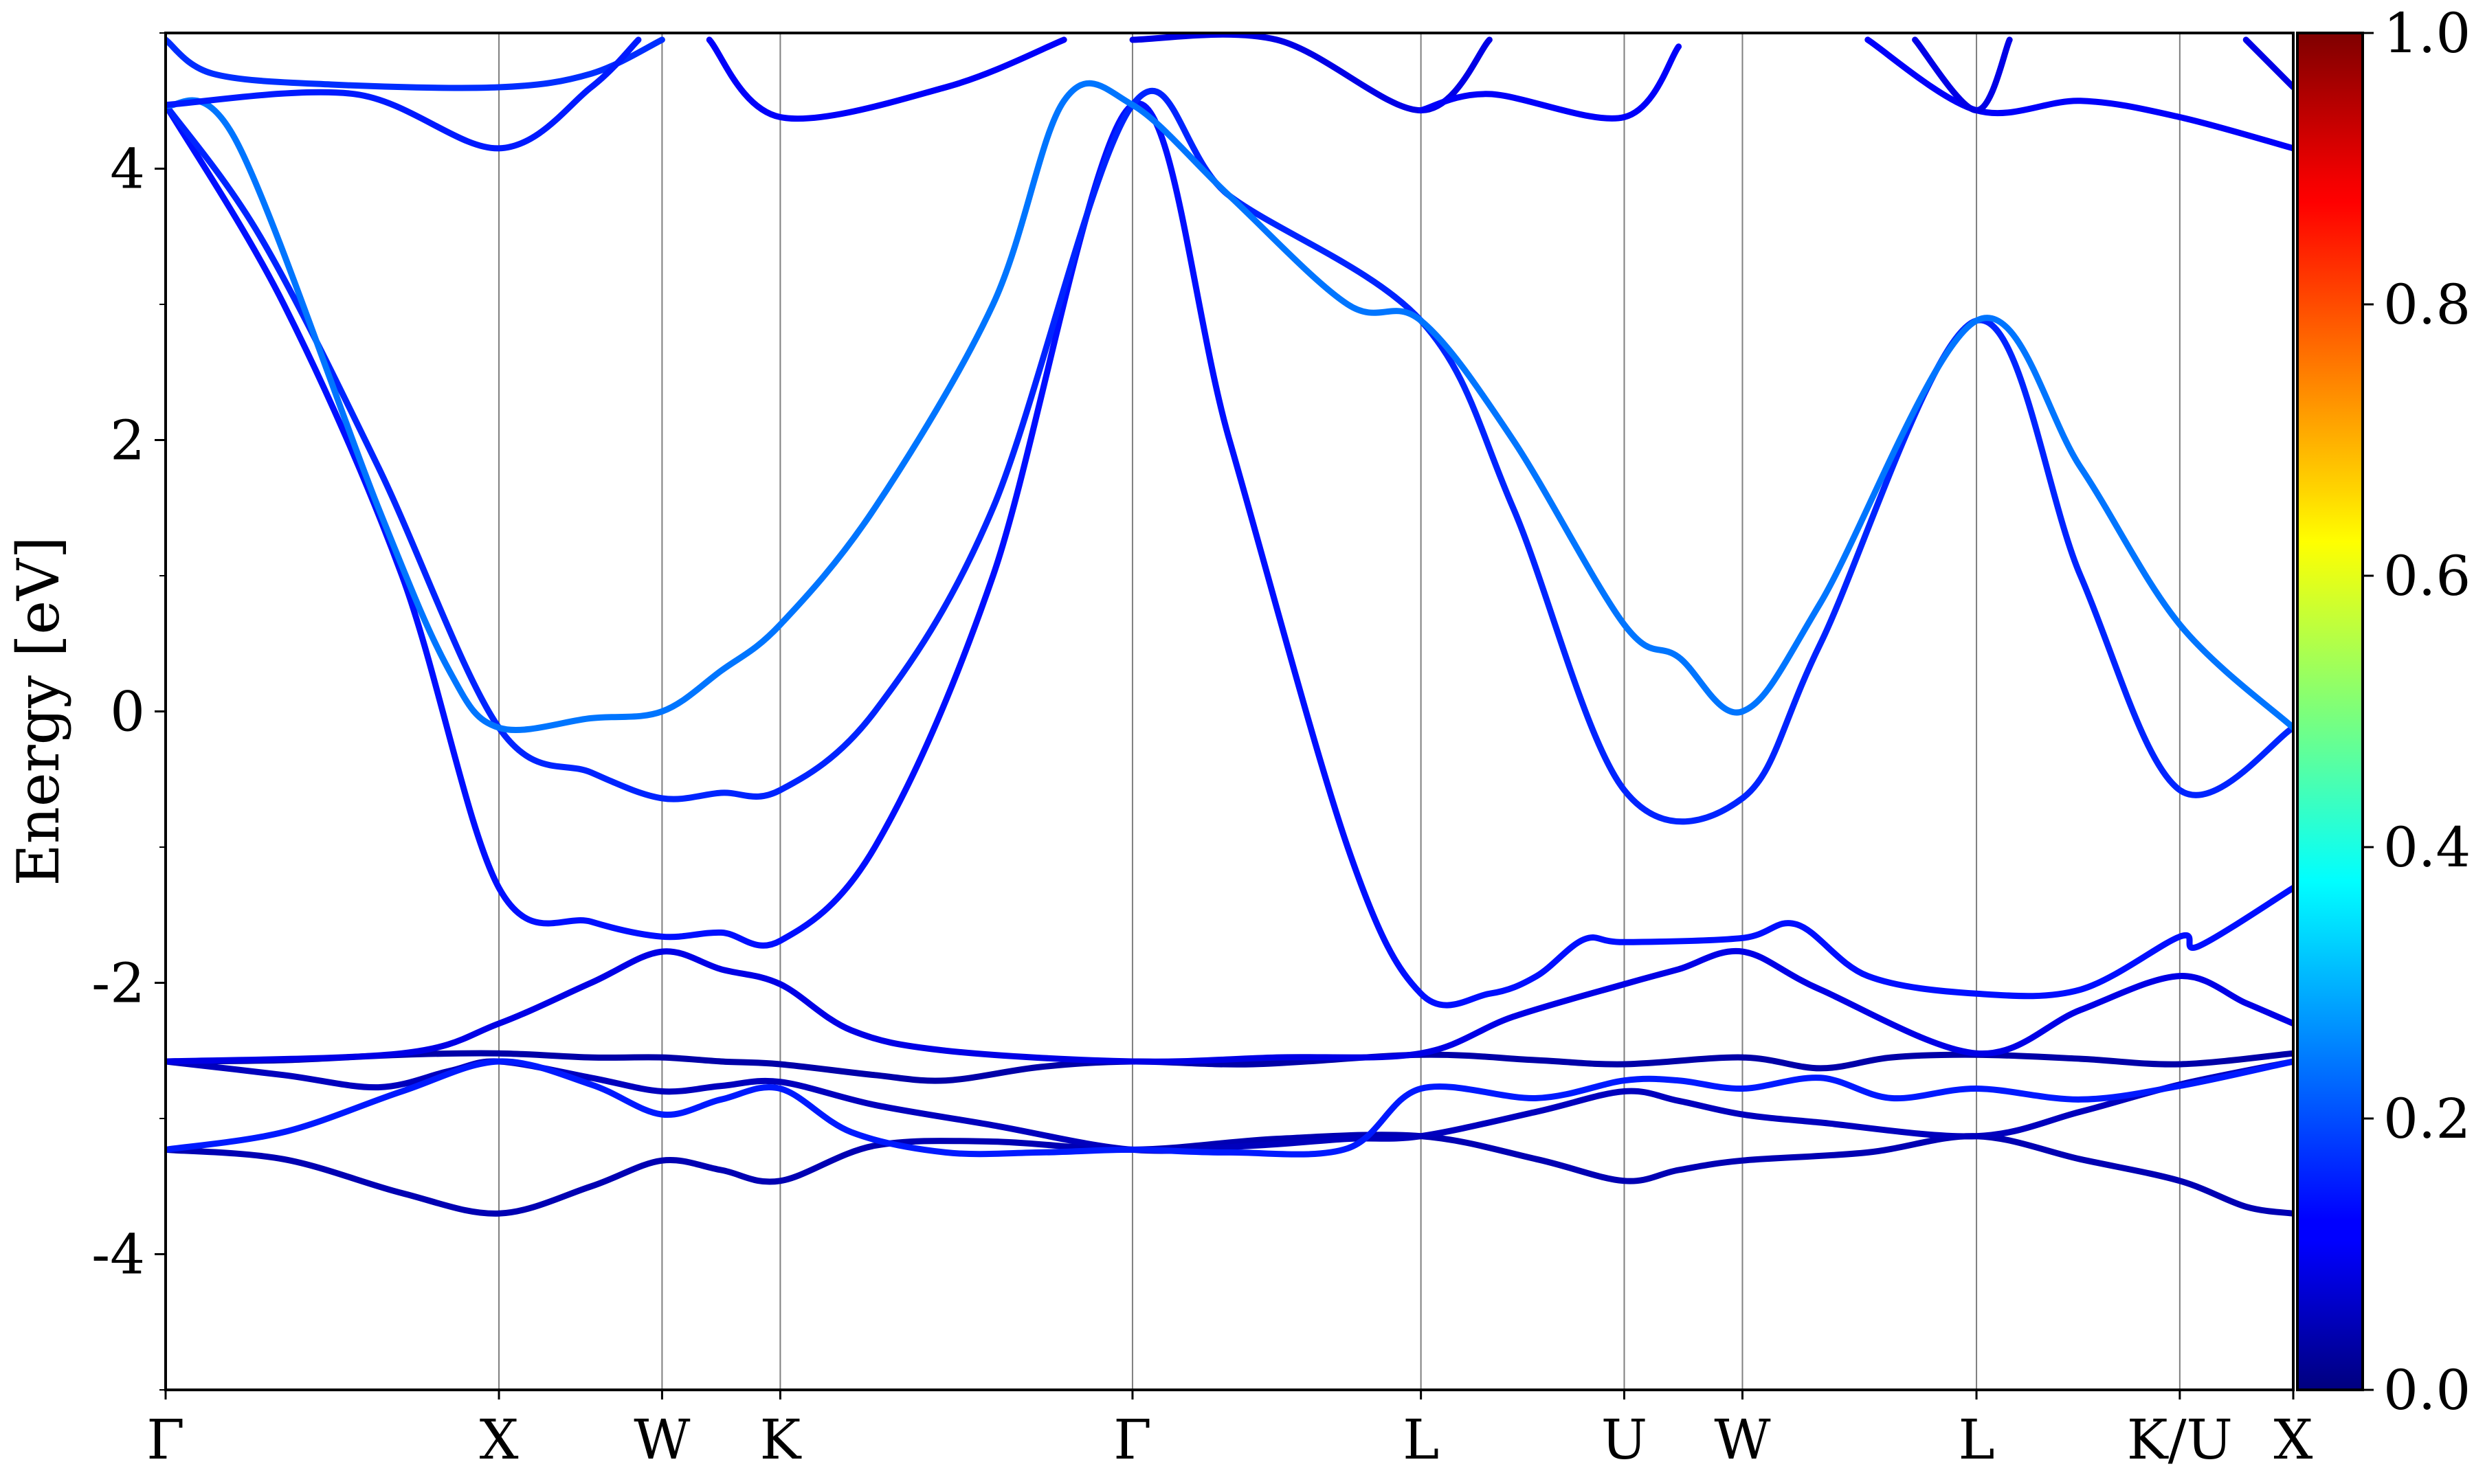  Describe the element at coordinates (2427, 1390) in the screenshot. I see `colorbar-tick-label: 0.0` at that location.